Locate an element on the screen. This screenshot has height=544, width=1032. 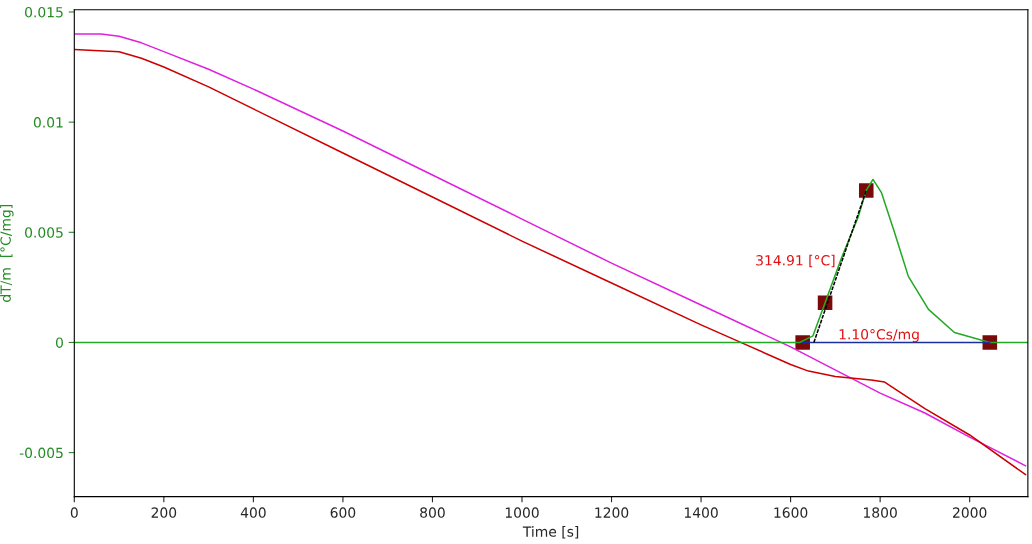
y-tick-label: 0.015 is located at coordinates (44, 12).